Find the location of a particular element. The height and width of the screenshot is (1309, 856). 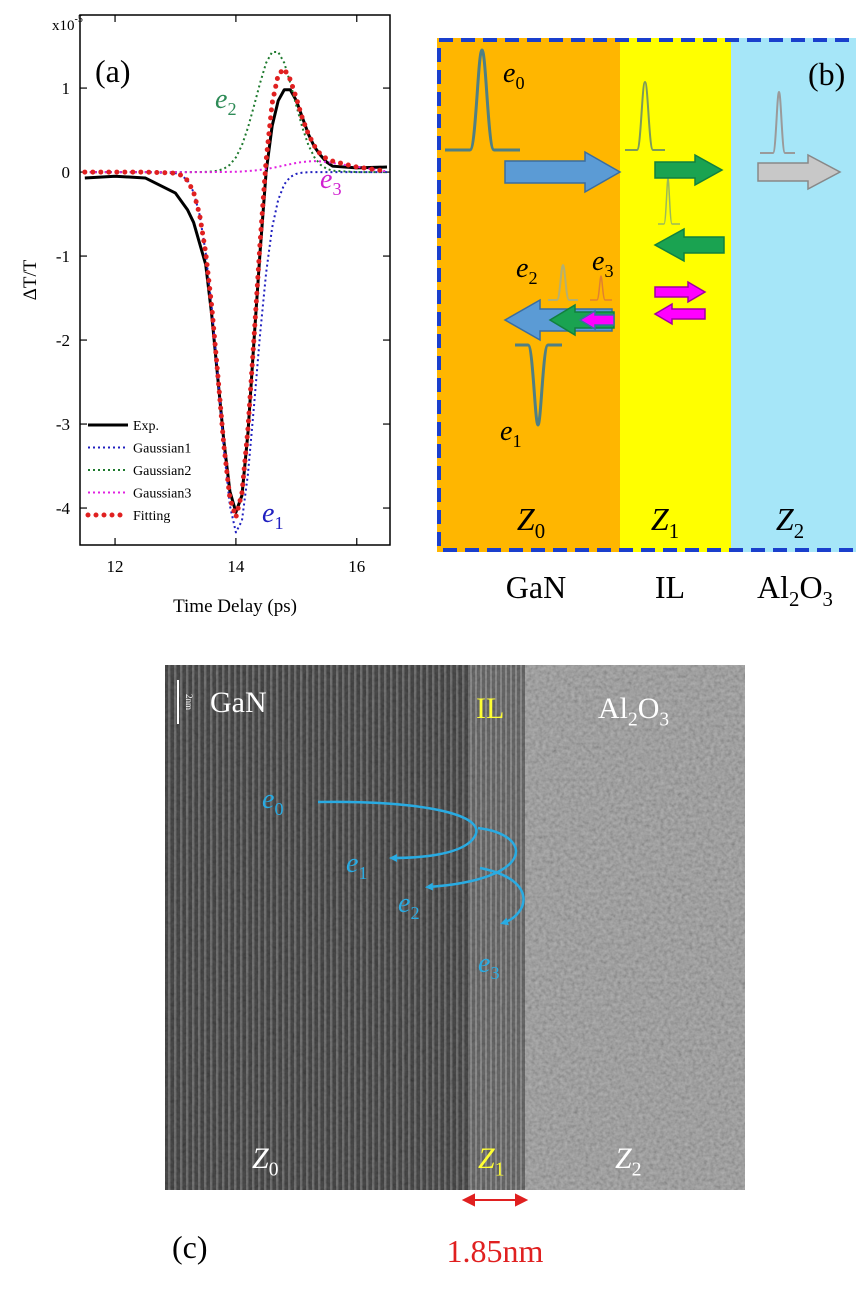

text-part: O is located at coordinates (649, 708).